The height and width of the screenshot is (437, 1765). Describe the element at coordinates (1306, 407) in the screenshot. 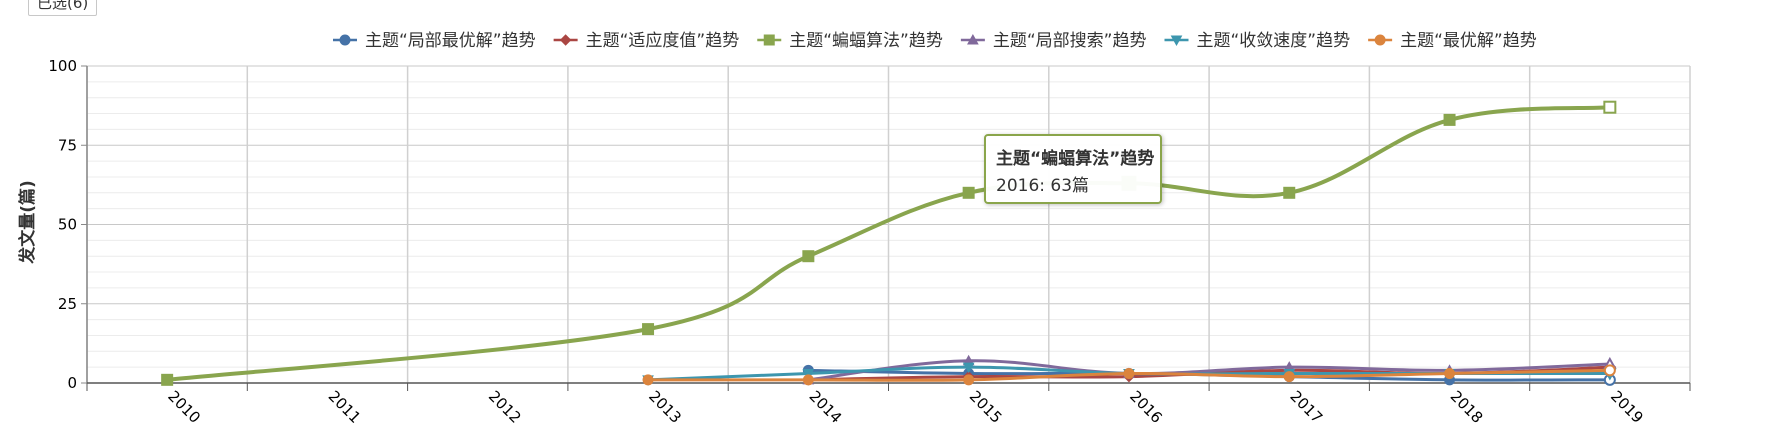

I see `x-tick-label: 2017` at that location.